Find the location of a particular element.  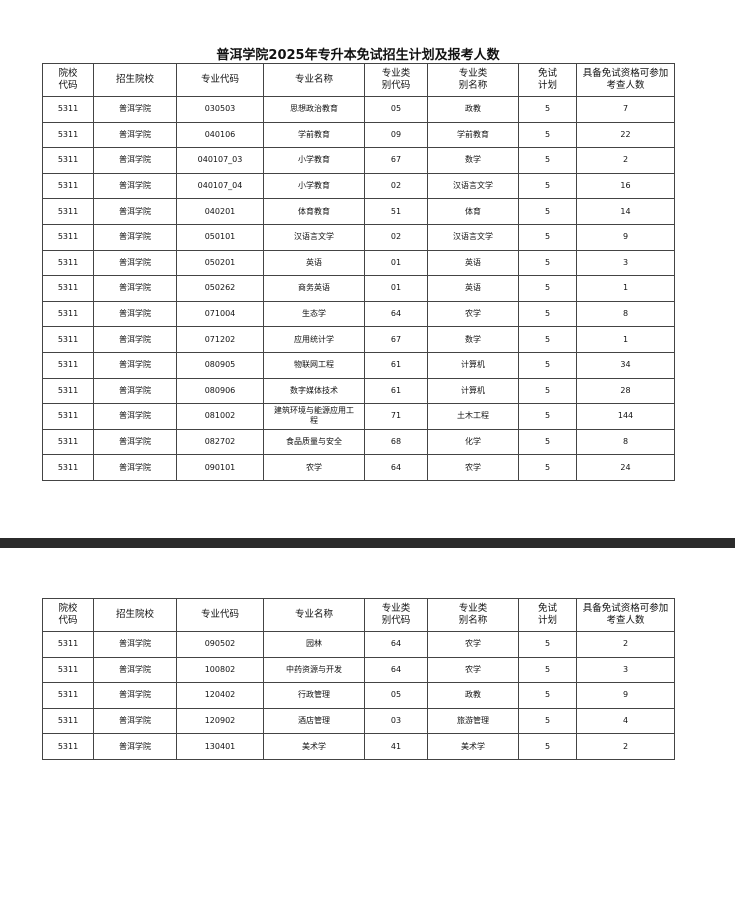

cell-eligible-count: 24 is located at coordinates (625, 467).